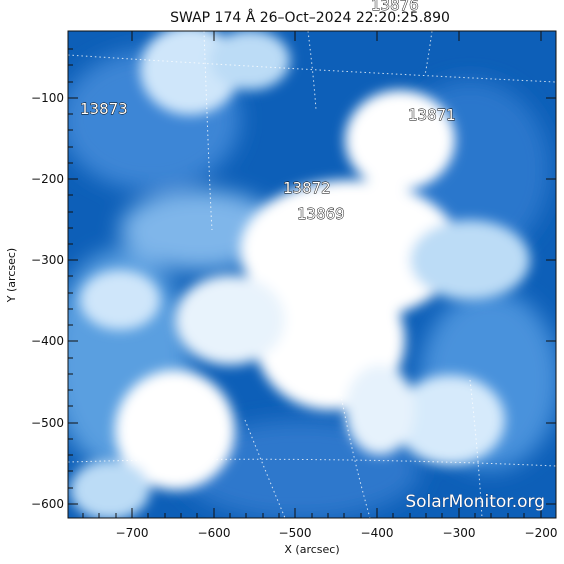 The image size is (564, 564). Describe the element at coordinates (47, 504) in the screenshot. I see `y-tick-label: −600` at that location.